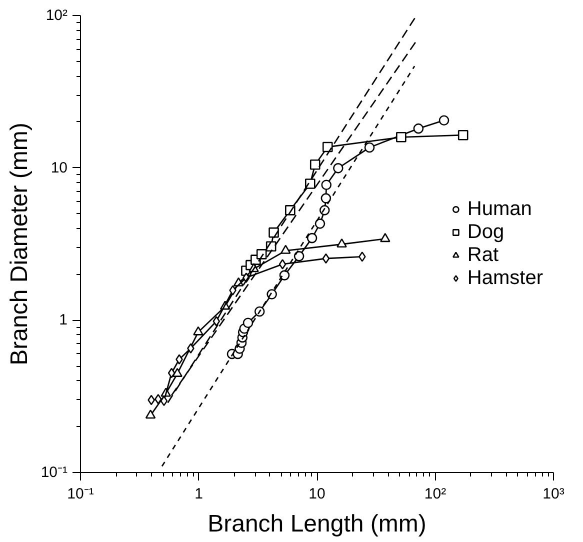  Describe the element at coordinates (499, 209) in the screenshot. I see `legend-label: Human` at that location.